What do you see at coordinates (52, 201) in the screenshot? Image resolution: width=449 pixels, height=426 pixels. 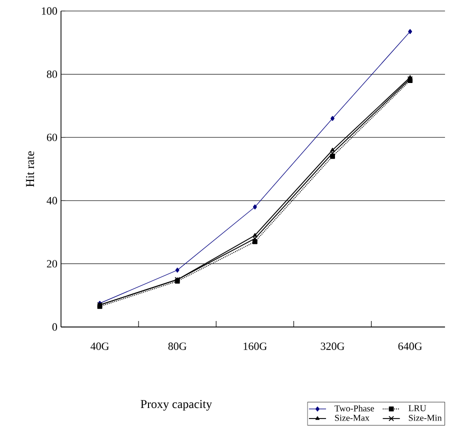 I see `y-tick-label: 40` at bounding box center [52, 201].